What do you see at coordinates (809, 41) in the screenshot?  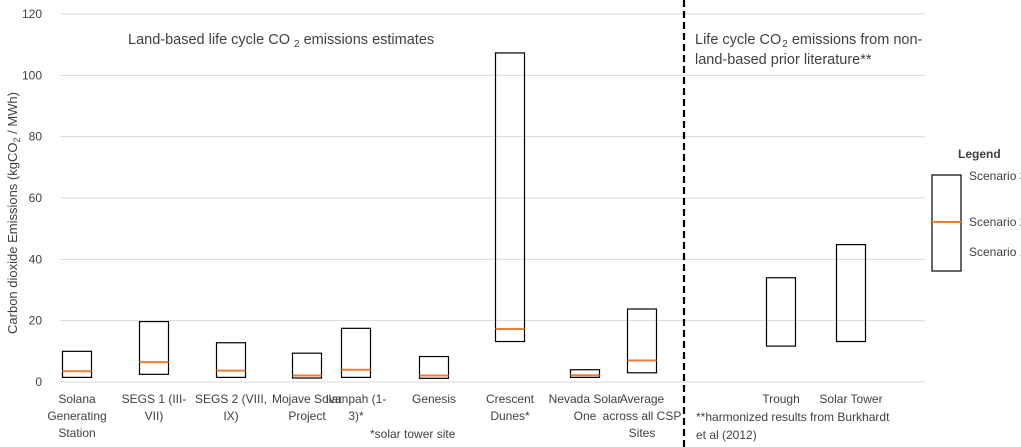 I see `prior-literature-title-line1: Life cycle CO2 emissions from non-` at bounding box center [809, 41].